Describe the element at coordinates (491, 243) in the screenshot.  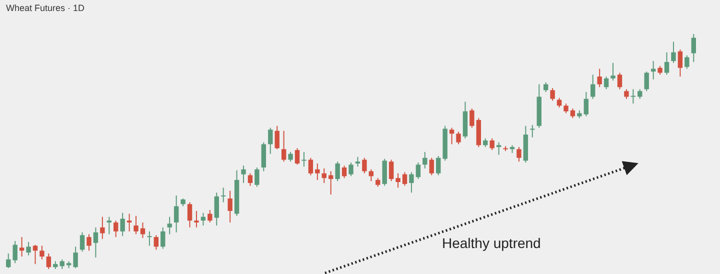
I see `annotation: Healthy uptrend` at that location.